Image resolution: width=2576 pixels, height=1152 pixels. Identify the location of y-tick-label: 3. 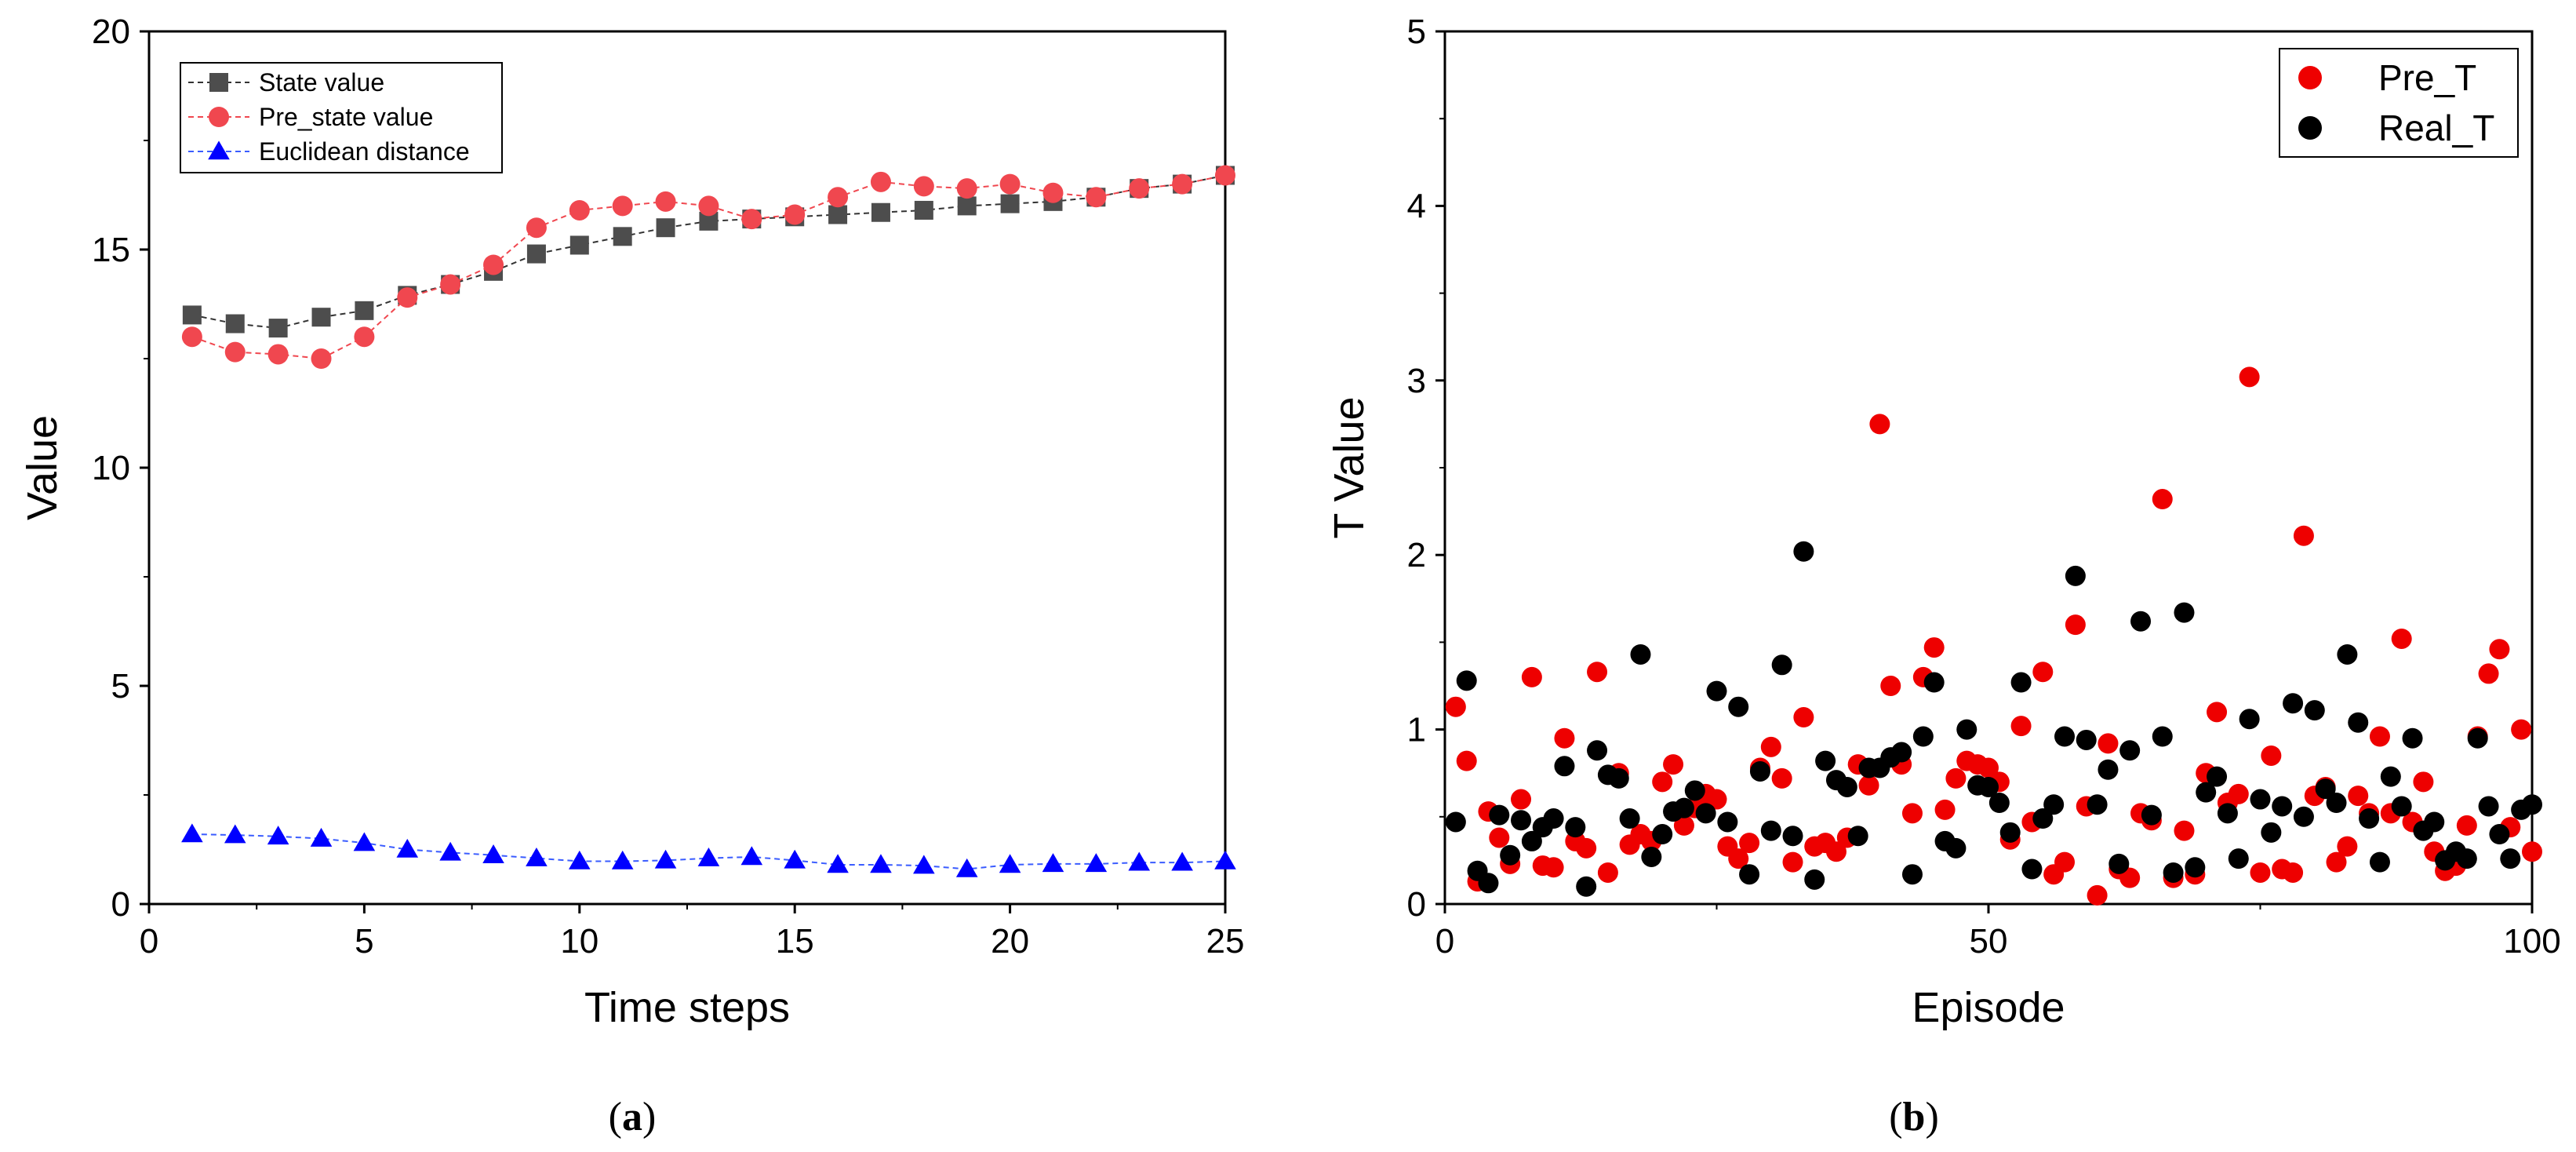
(1416, 381).